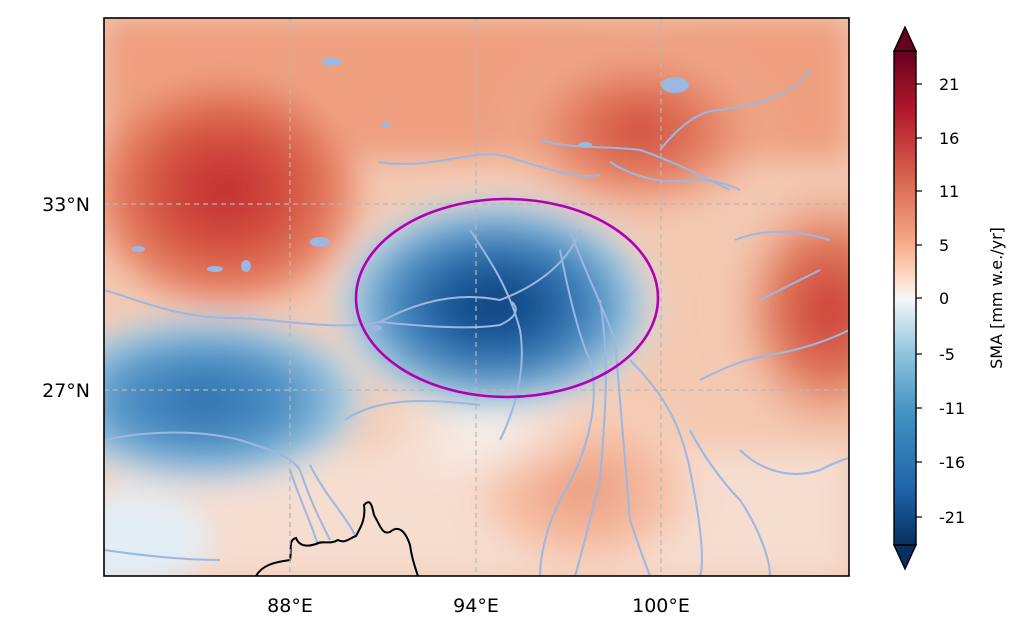 This screenshot has width=1029, height=639. I want to click on lat-label: 33°N, so click(66, 205).